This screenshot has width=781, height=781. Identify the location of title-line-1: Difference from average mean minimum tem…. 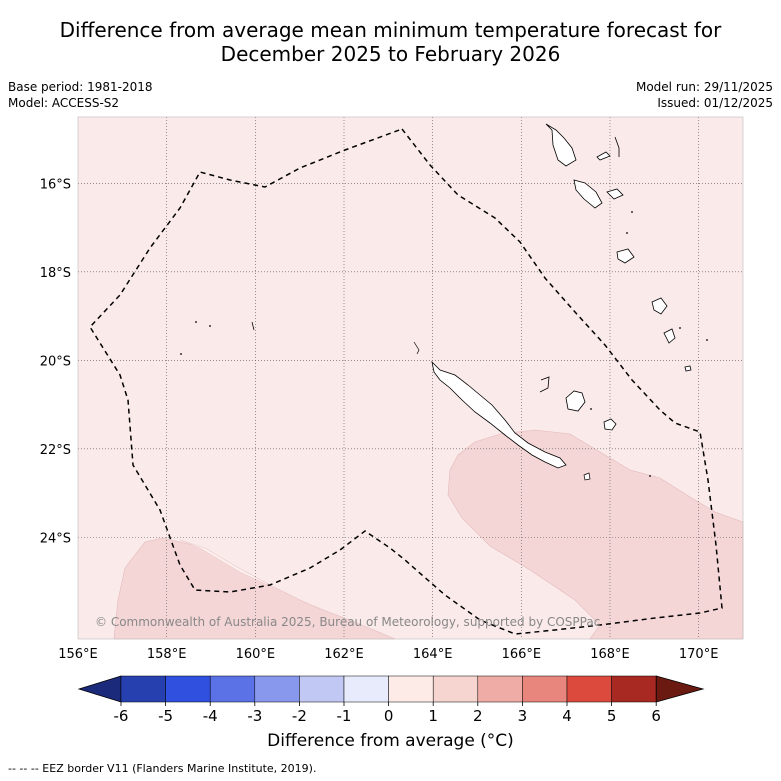
(390, 30).